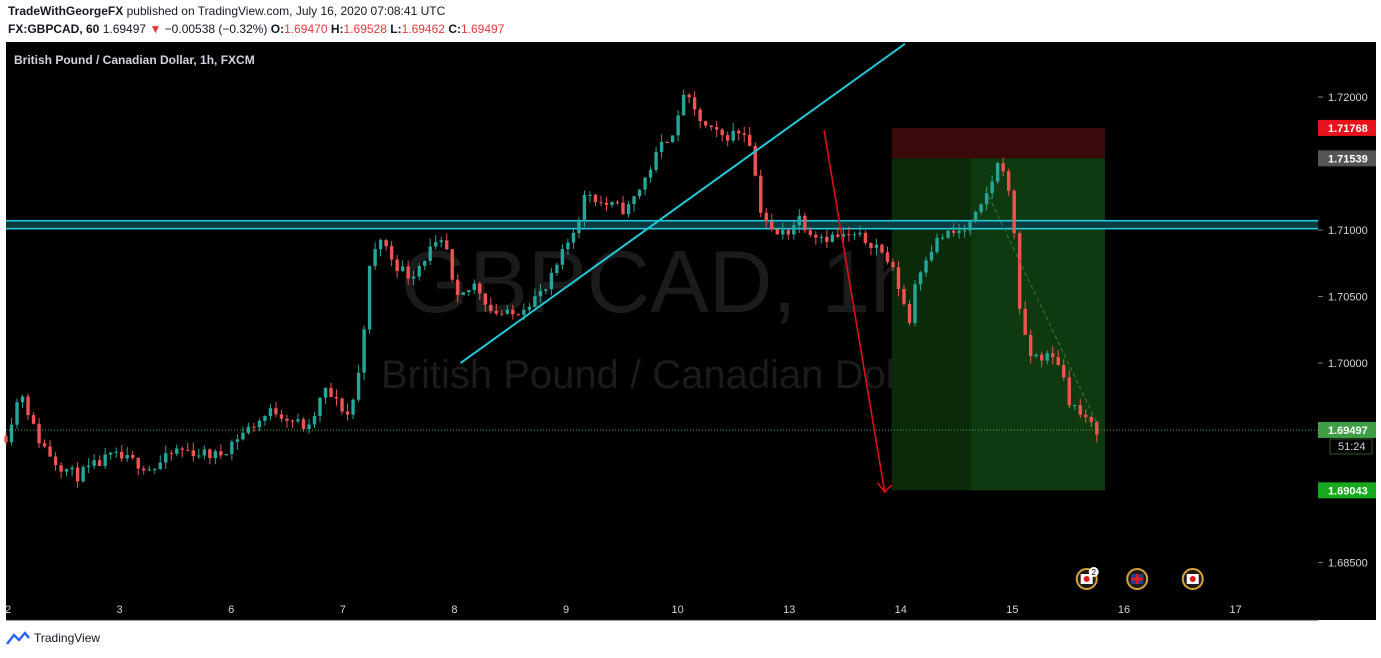 This screenshot has width=1381, height=658. What do you see at coordinates (18, 638) in the screenshot?
I see `tradingview-logo-icon` at bounding box center [18, 638].